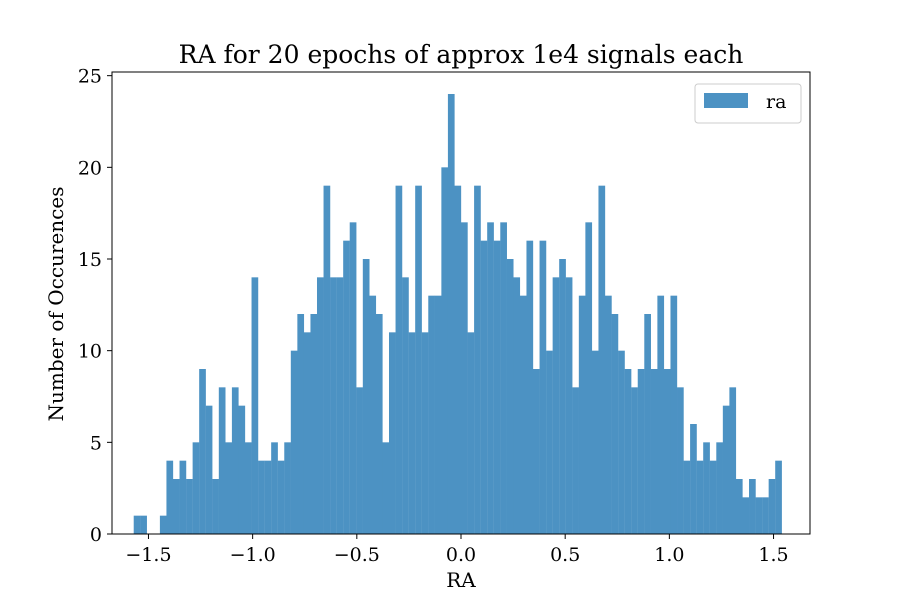 This screenshot has height=600, width=900. Describe the element at coordinates (90, 77) in the screenshot. I see `y-tick-label: 25` at that location.